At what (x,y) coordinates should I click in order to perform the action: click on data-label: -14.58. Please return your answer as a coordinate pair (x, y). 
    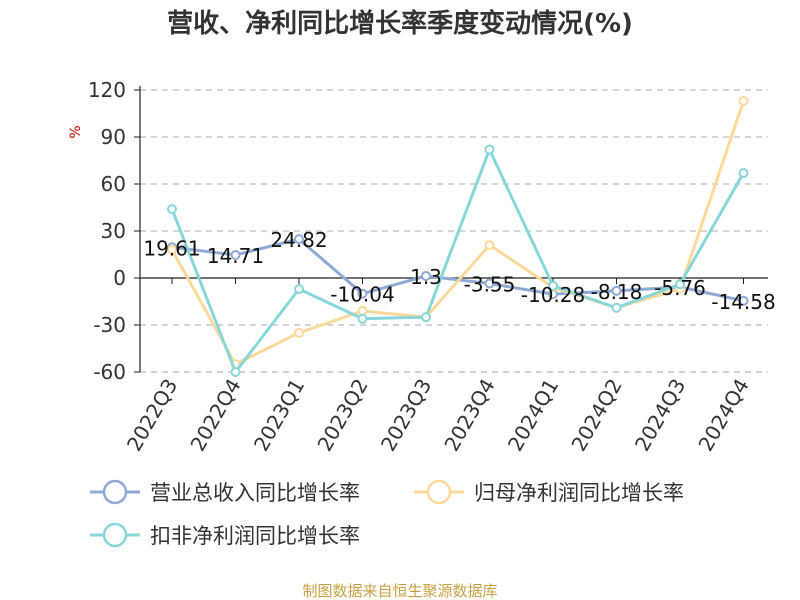
    Looking at the image, I should click on (743, 302).